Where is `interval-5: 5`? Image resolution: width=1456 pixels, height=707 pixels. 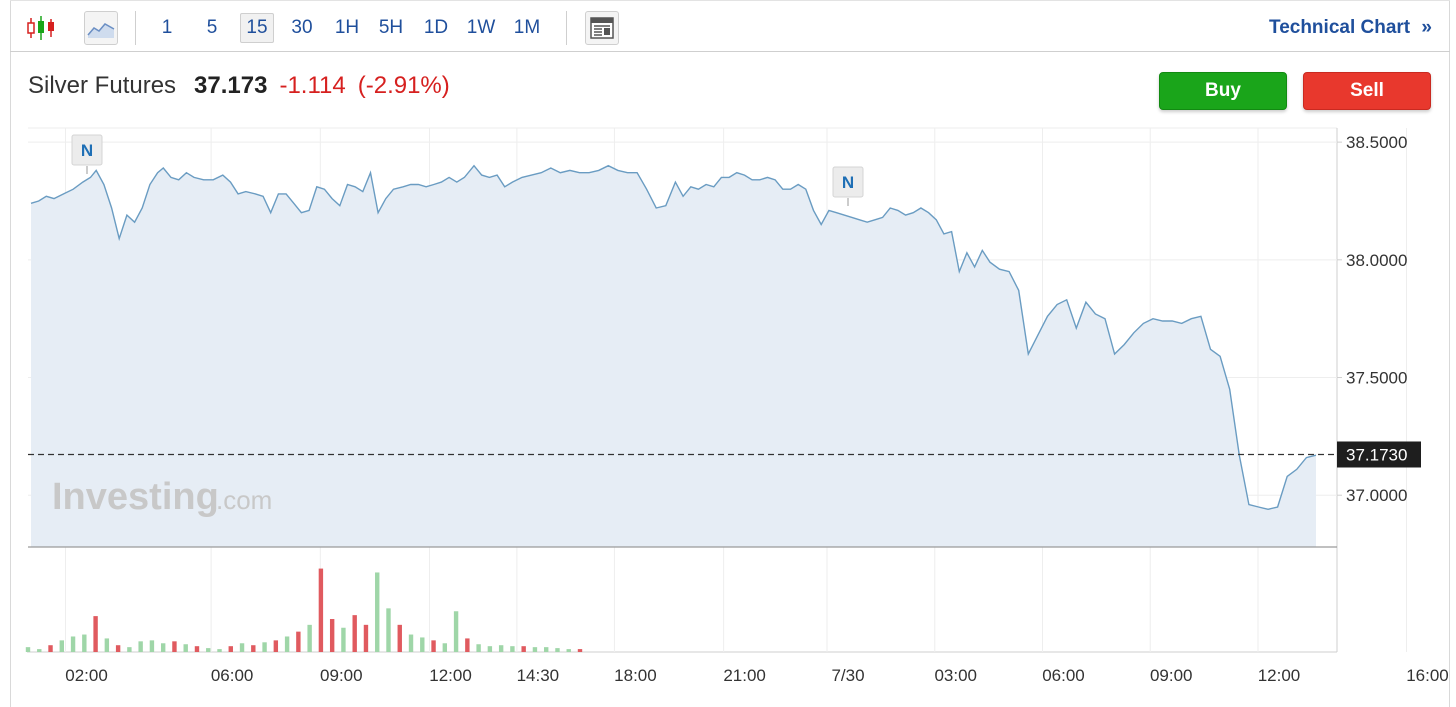
interval-5: 5 is located at coordinates (212, 27).